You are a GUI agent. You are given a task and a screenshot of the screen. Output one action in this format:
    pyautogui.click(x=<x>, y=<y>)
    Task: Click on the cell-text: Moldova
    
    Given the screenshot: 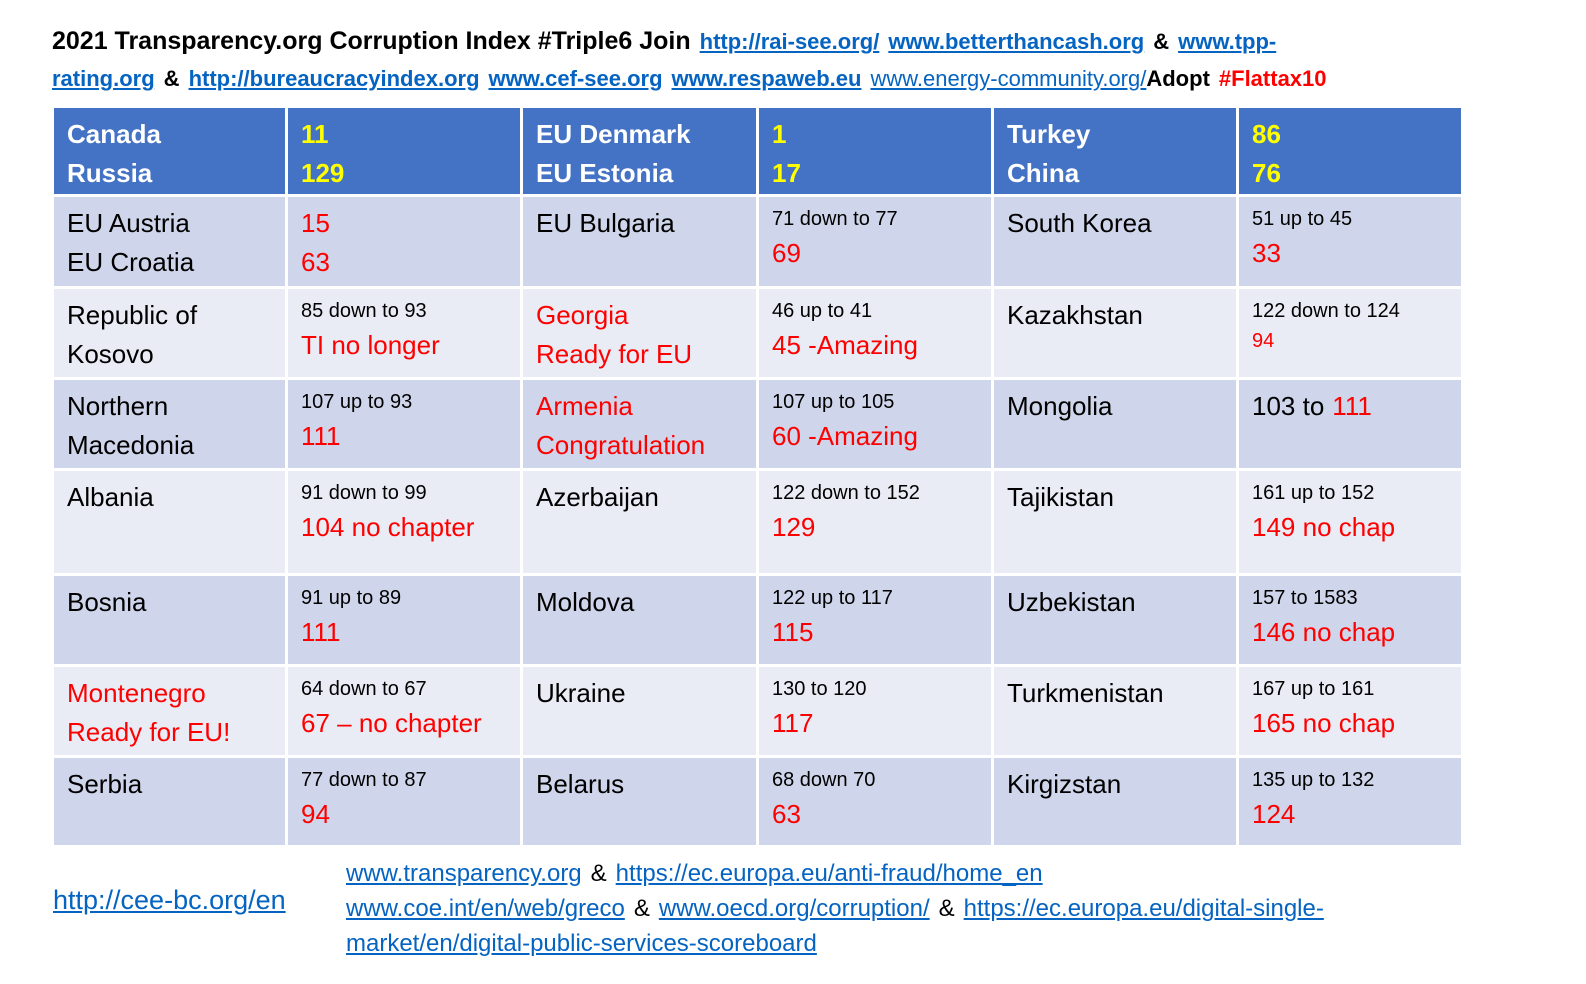 What is the action you would take?
    pyautogui.click(x=585, y=602)
    